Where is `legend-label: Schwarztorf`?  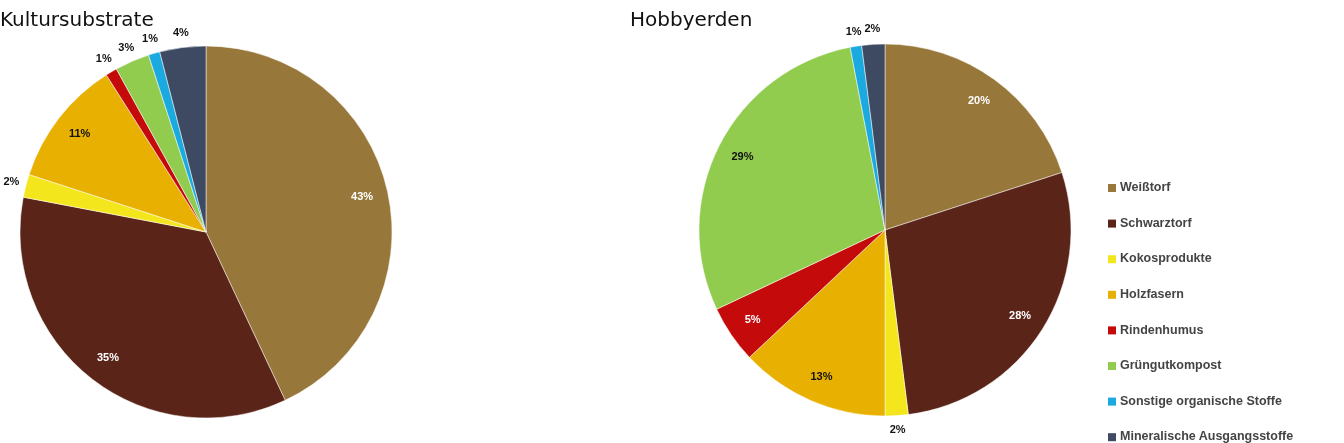
legend-label: Schwarztorf is located at coordinates (1156, 222).